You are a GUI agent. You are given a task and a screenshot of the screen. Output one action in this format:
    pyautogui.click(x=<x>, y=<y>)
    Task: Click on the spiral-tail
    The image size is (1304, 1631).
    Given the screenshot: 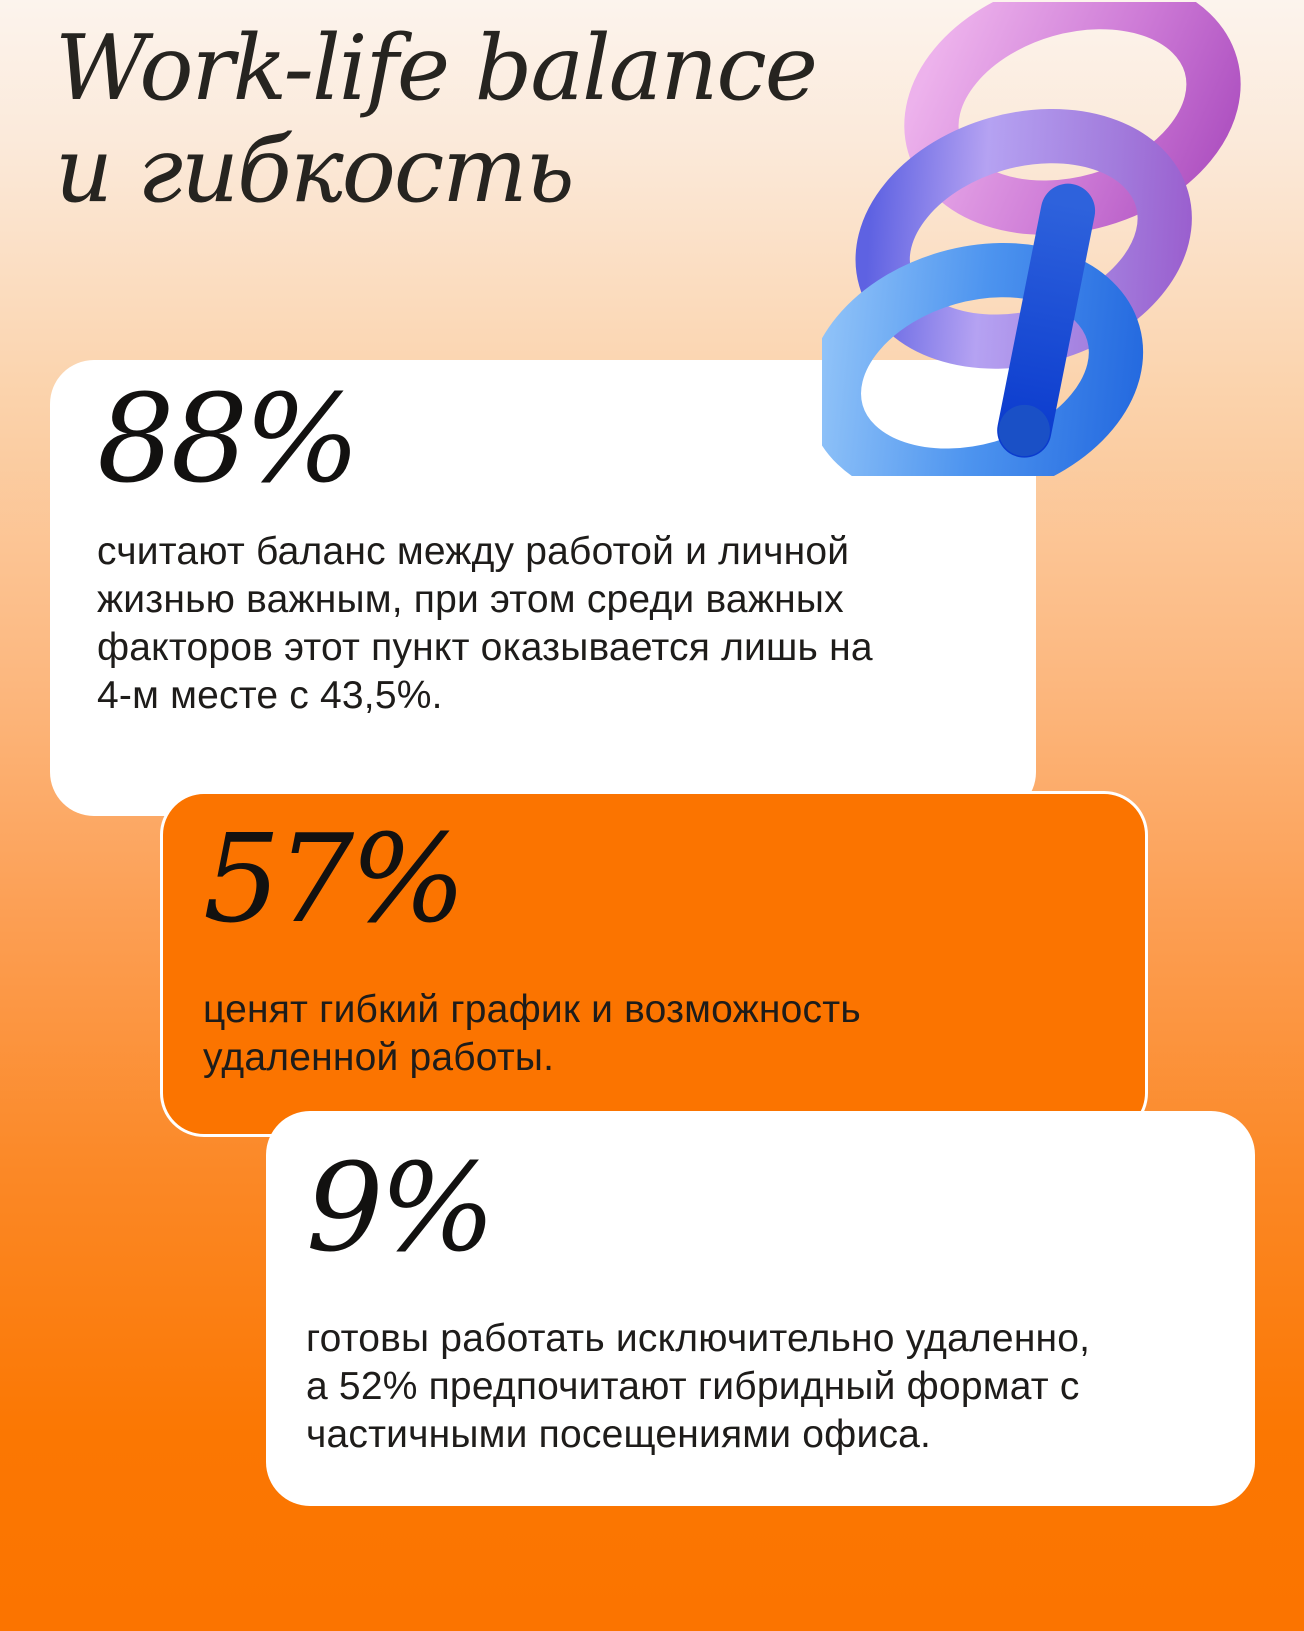 What is the action you would take?
    pyautogui.click(x=1046, y=320)
    